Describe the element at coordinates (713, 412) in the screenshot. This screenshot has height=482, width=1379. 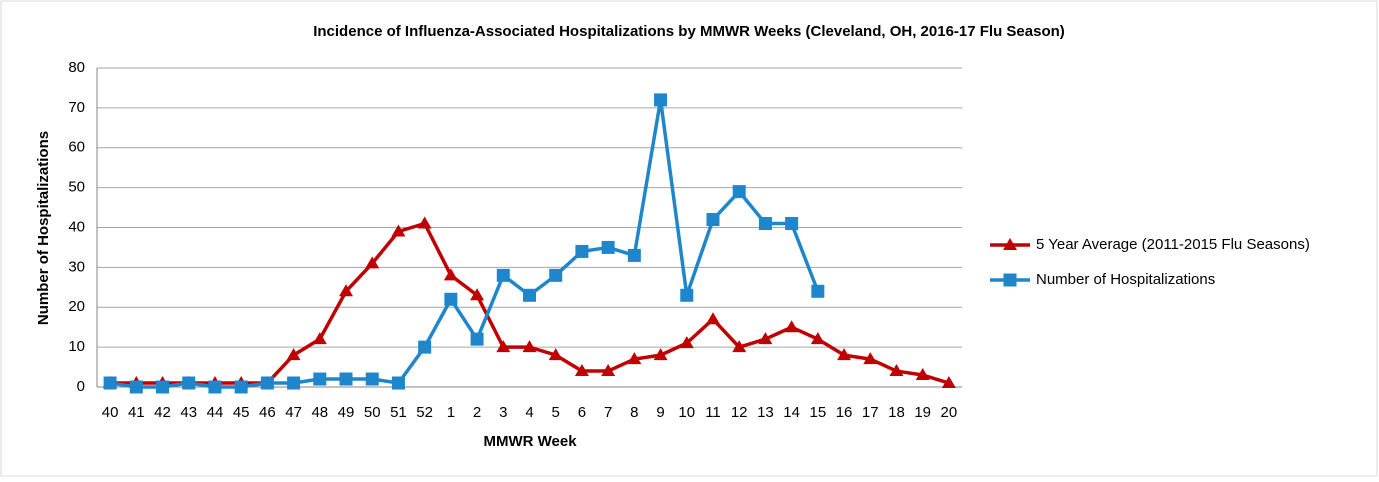
I see `x-tick-label: 11` at that location.